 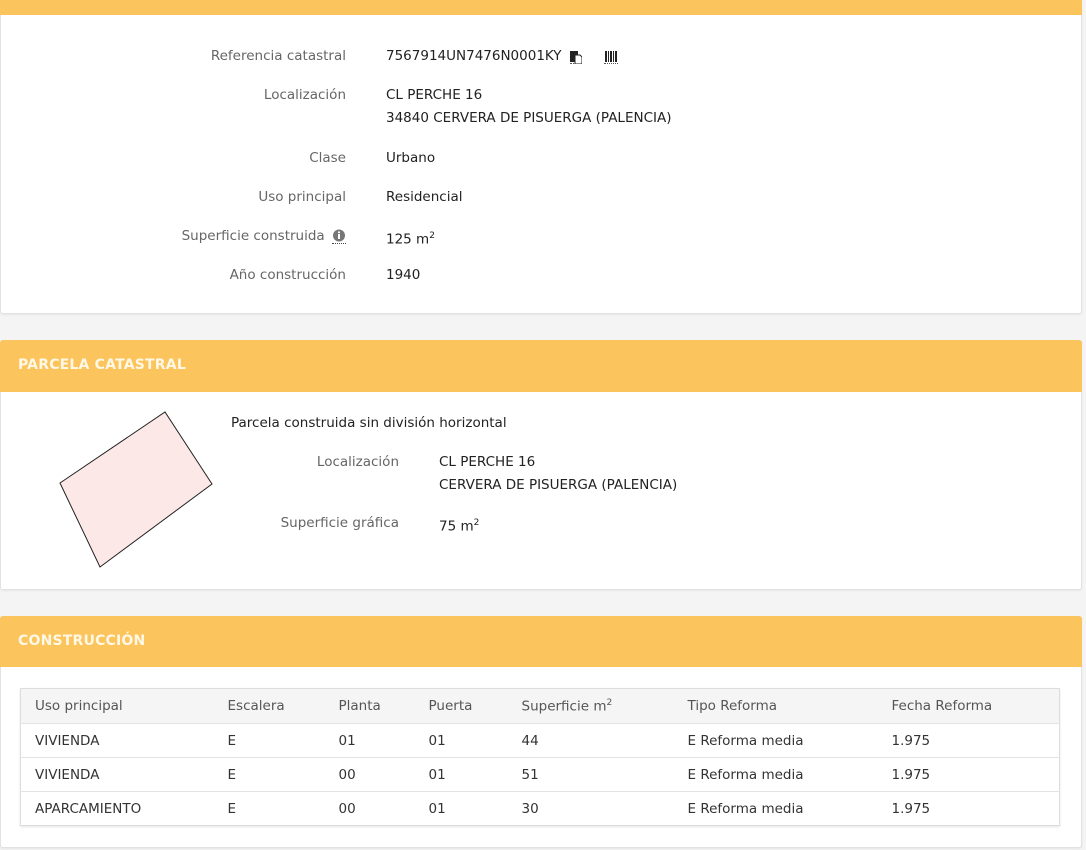 What do you see at coordinates (327, 158) in the screenshot?
I see `clase-label: Clase` at bounding box center [327, 158].